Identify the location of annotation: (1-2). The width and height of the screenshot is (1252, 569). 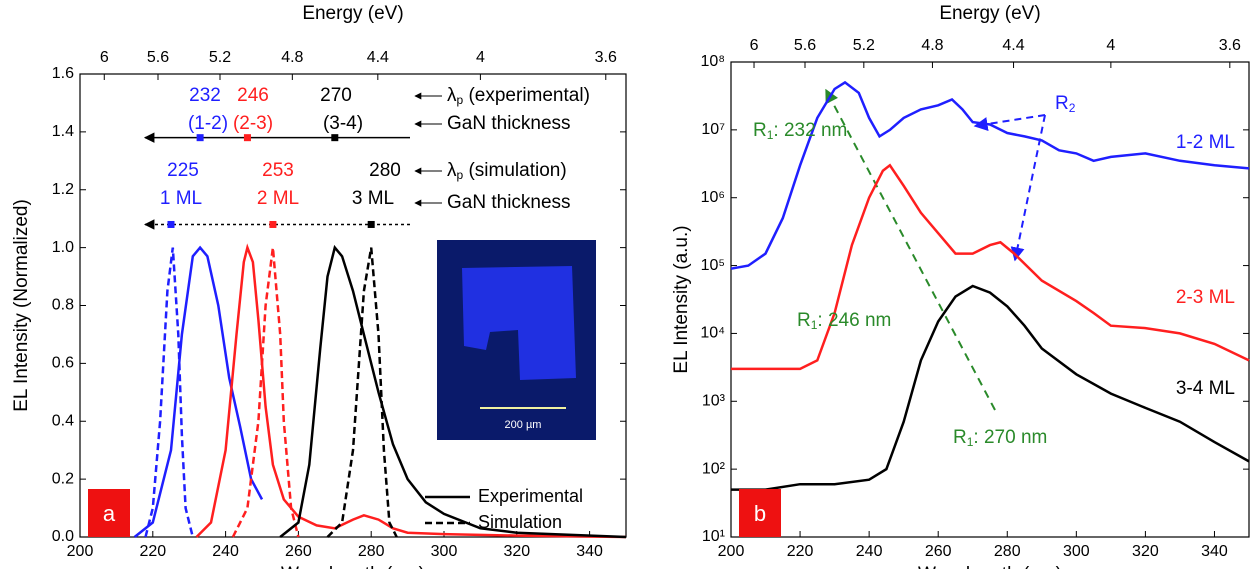
(208, 123).